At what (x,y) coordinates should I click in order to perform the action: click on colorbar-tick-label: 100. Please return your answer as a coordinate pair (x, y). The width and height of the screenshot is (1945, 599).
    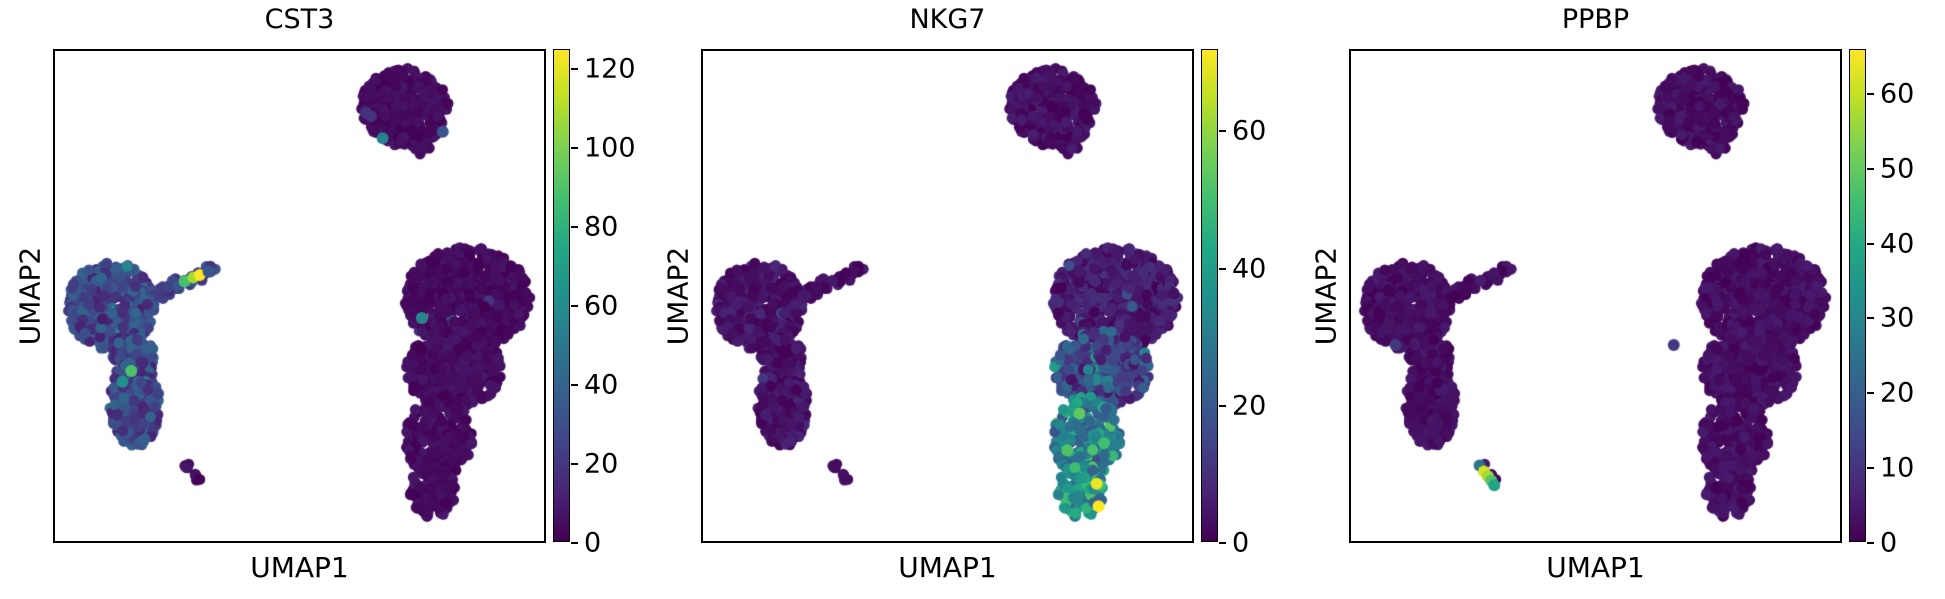
    Looking at the image, I should click on (610, 148).